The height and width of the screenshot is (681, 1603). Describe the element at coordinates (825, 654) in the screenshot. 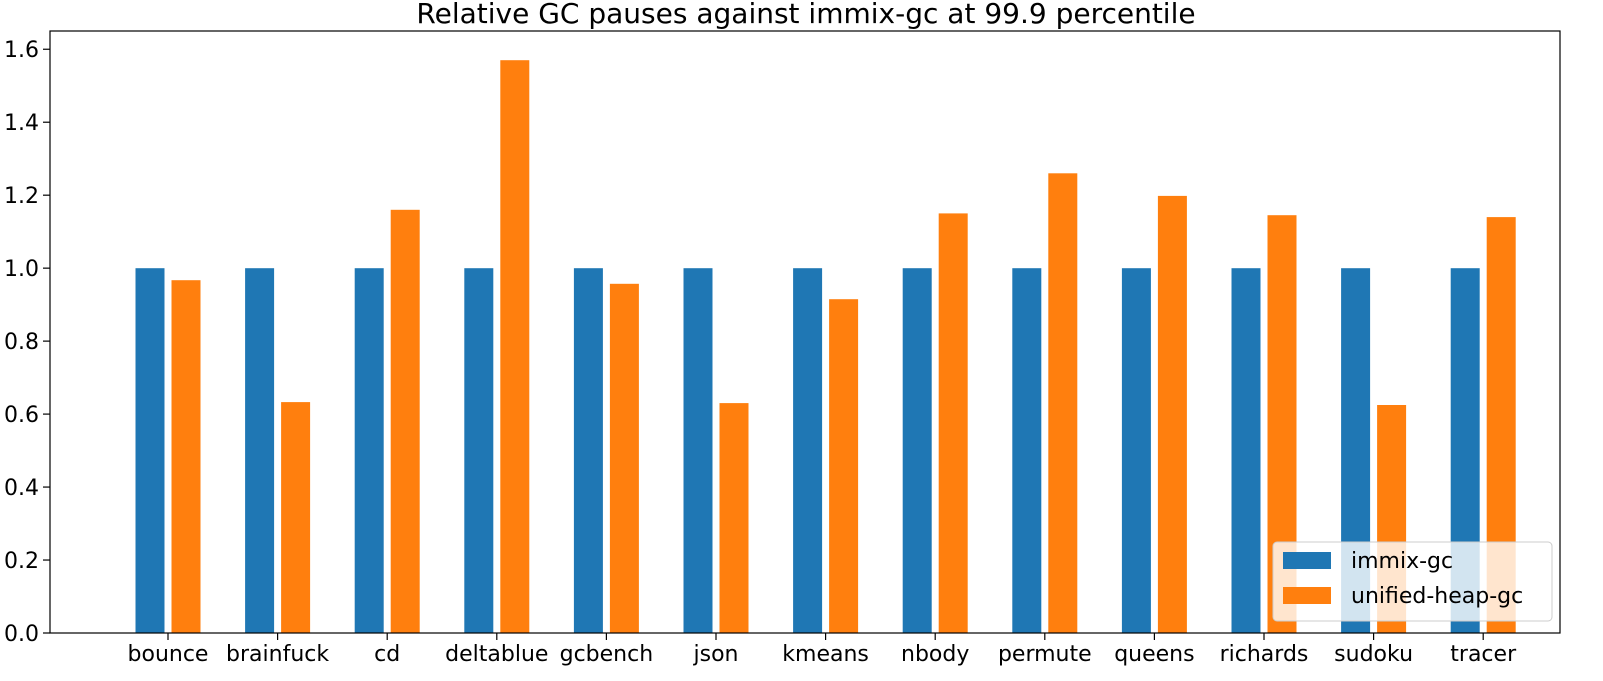

I see `x-tick-label-kmeans: kmeans` at that location.